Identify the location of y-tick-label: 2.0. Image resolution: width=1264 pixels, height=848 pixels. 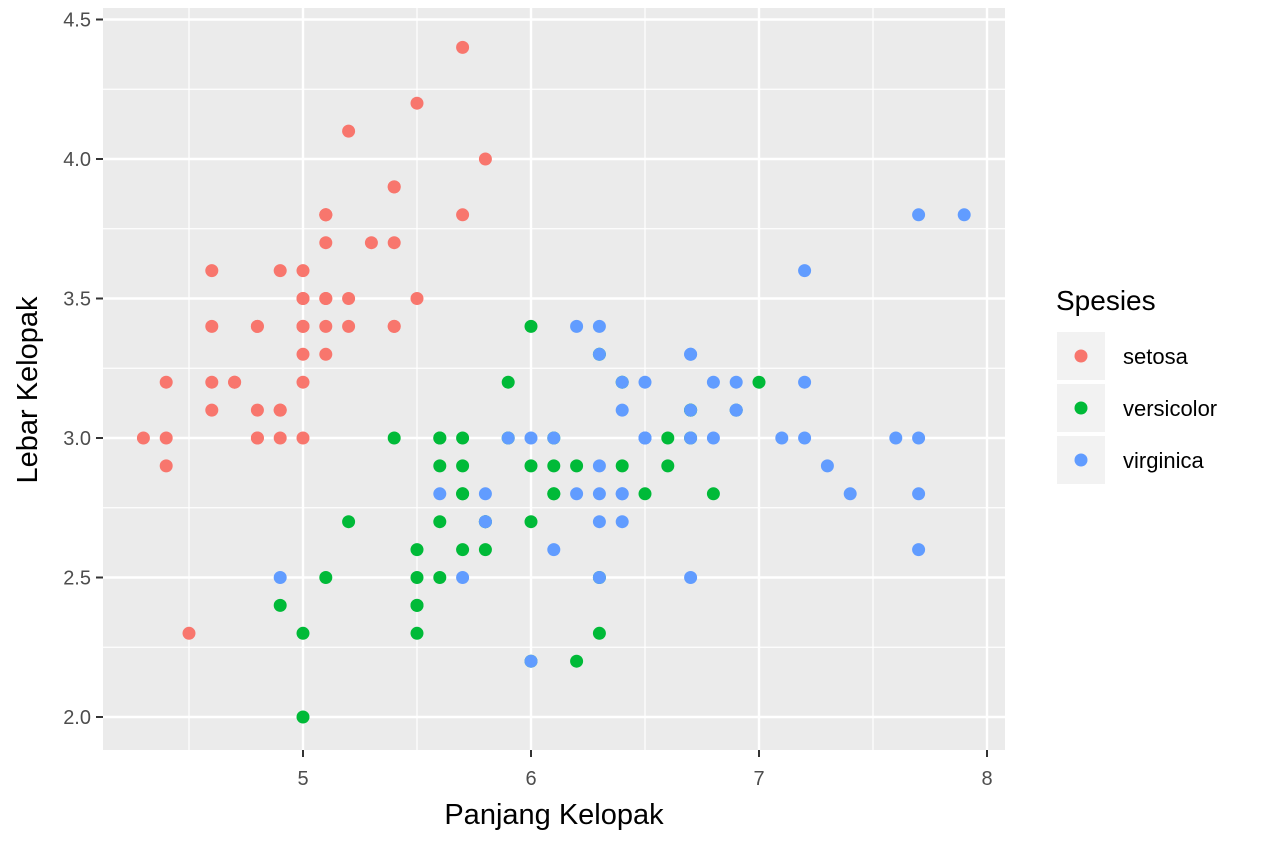
(77, 718).